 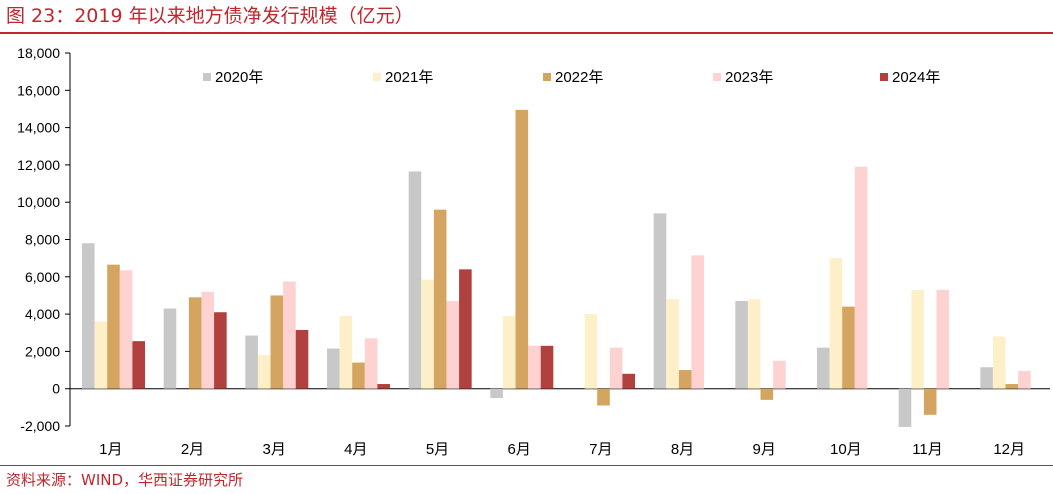 I want to click on source-divider, so click(x=526, y=465).